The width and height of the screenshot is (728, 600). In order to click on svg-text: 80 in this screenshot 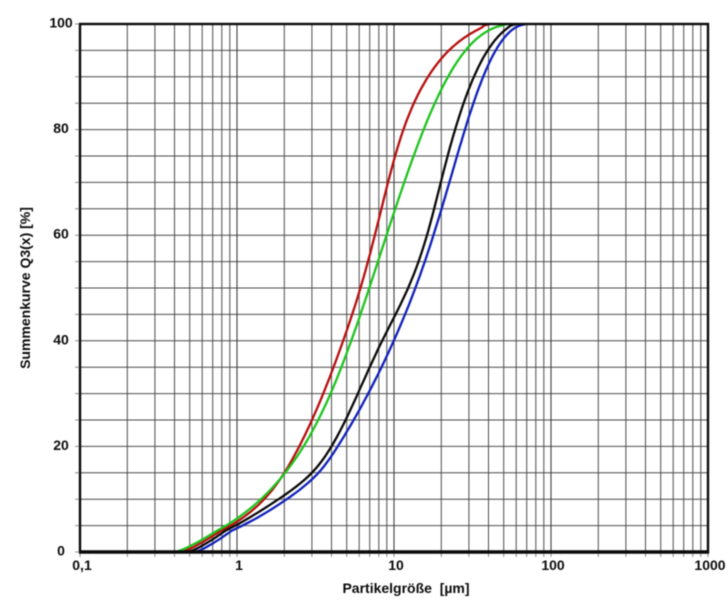, I will do `click(61, 128)`.